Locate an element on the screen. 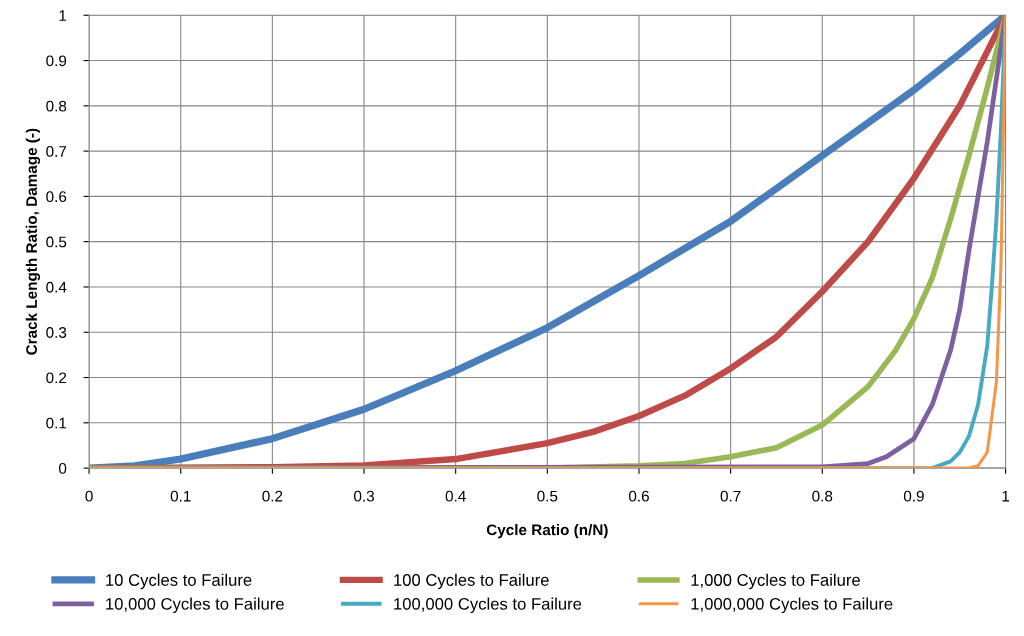 This screenshot has height=636, width=1024. x-tick-label: 0.1 is located at coordinates (180, 496).